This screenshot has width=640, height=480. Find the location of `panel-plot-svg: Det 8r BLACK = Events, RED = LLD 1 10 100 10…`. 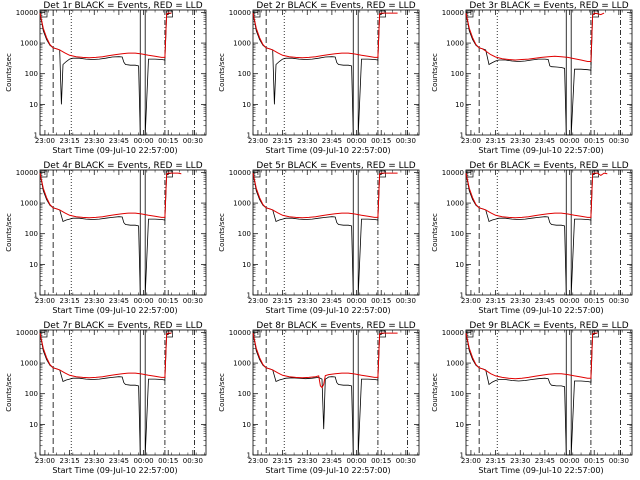

panel-plot-svg: Det 8r BLACK = Events, RED = LLD 1 10 100 10… is located at coordinates (319, 398).